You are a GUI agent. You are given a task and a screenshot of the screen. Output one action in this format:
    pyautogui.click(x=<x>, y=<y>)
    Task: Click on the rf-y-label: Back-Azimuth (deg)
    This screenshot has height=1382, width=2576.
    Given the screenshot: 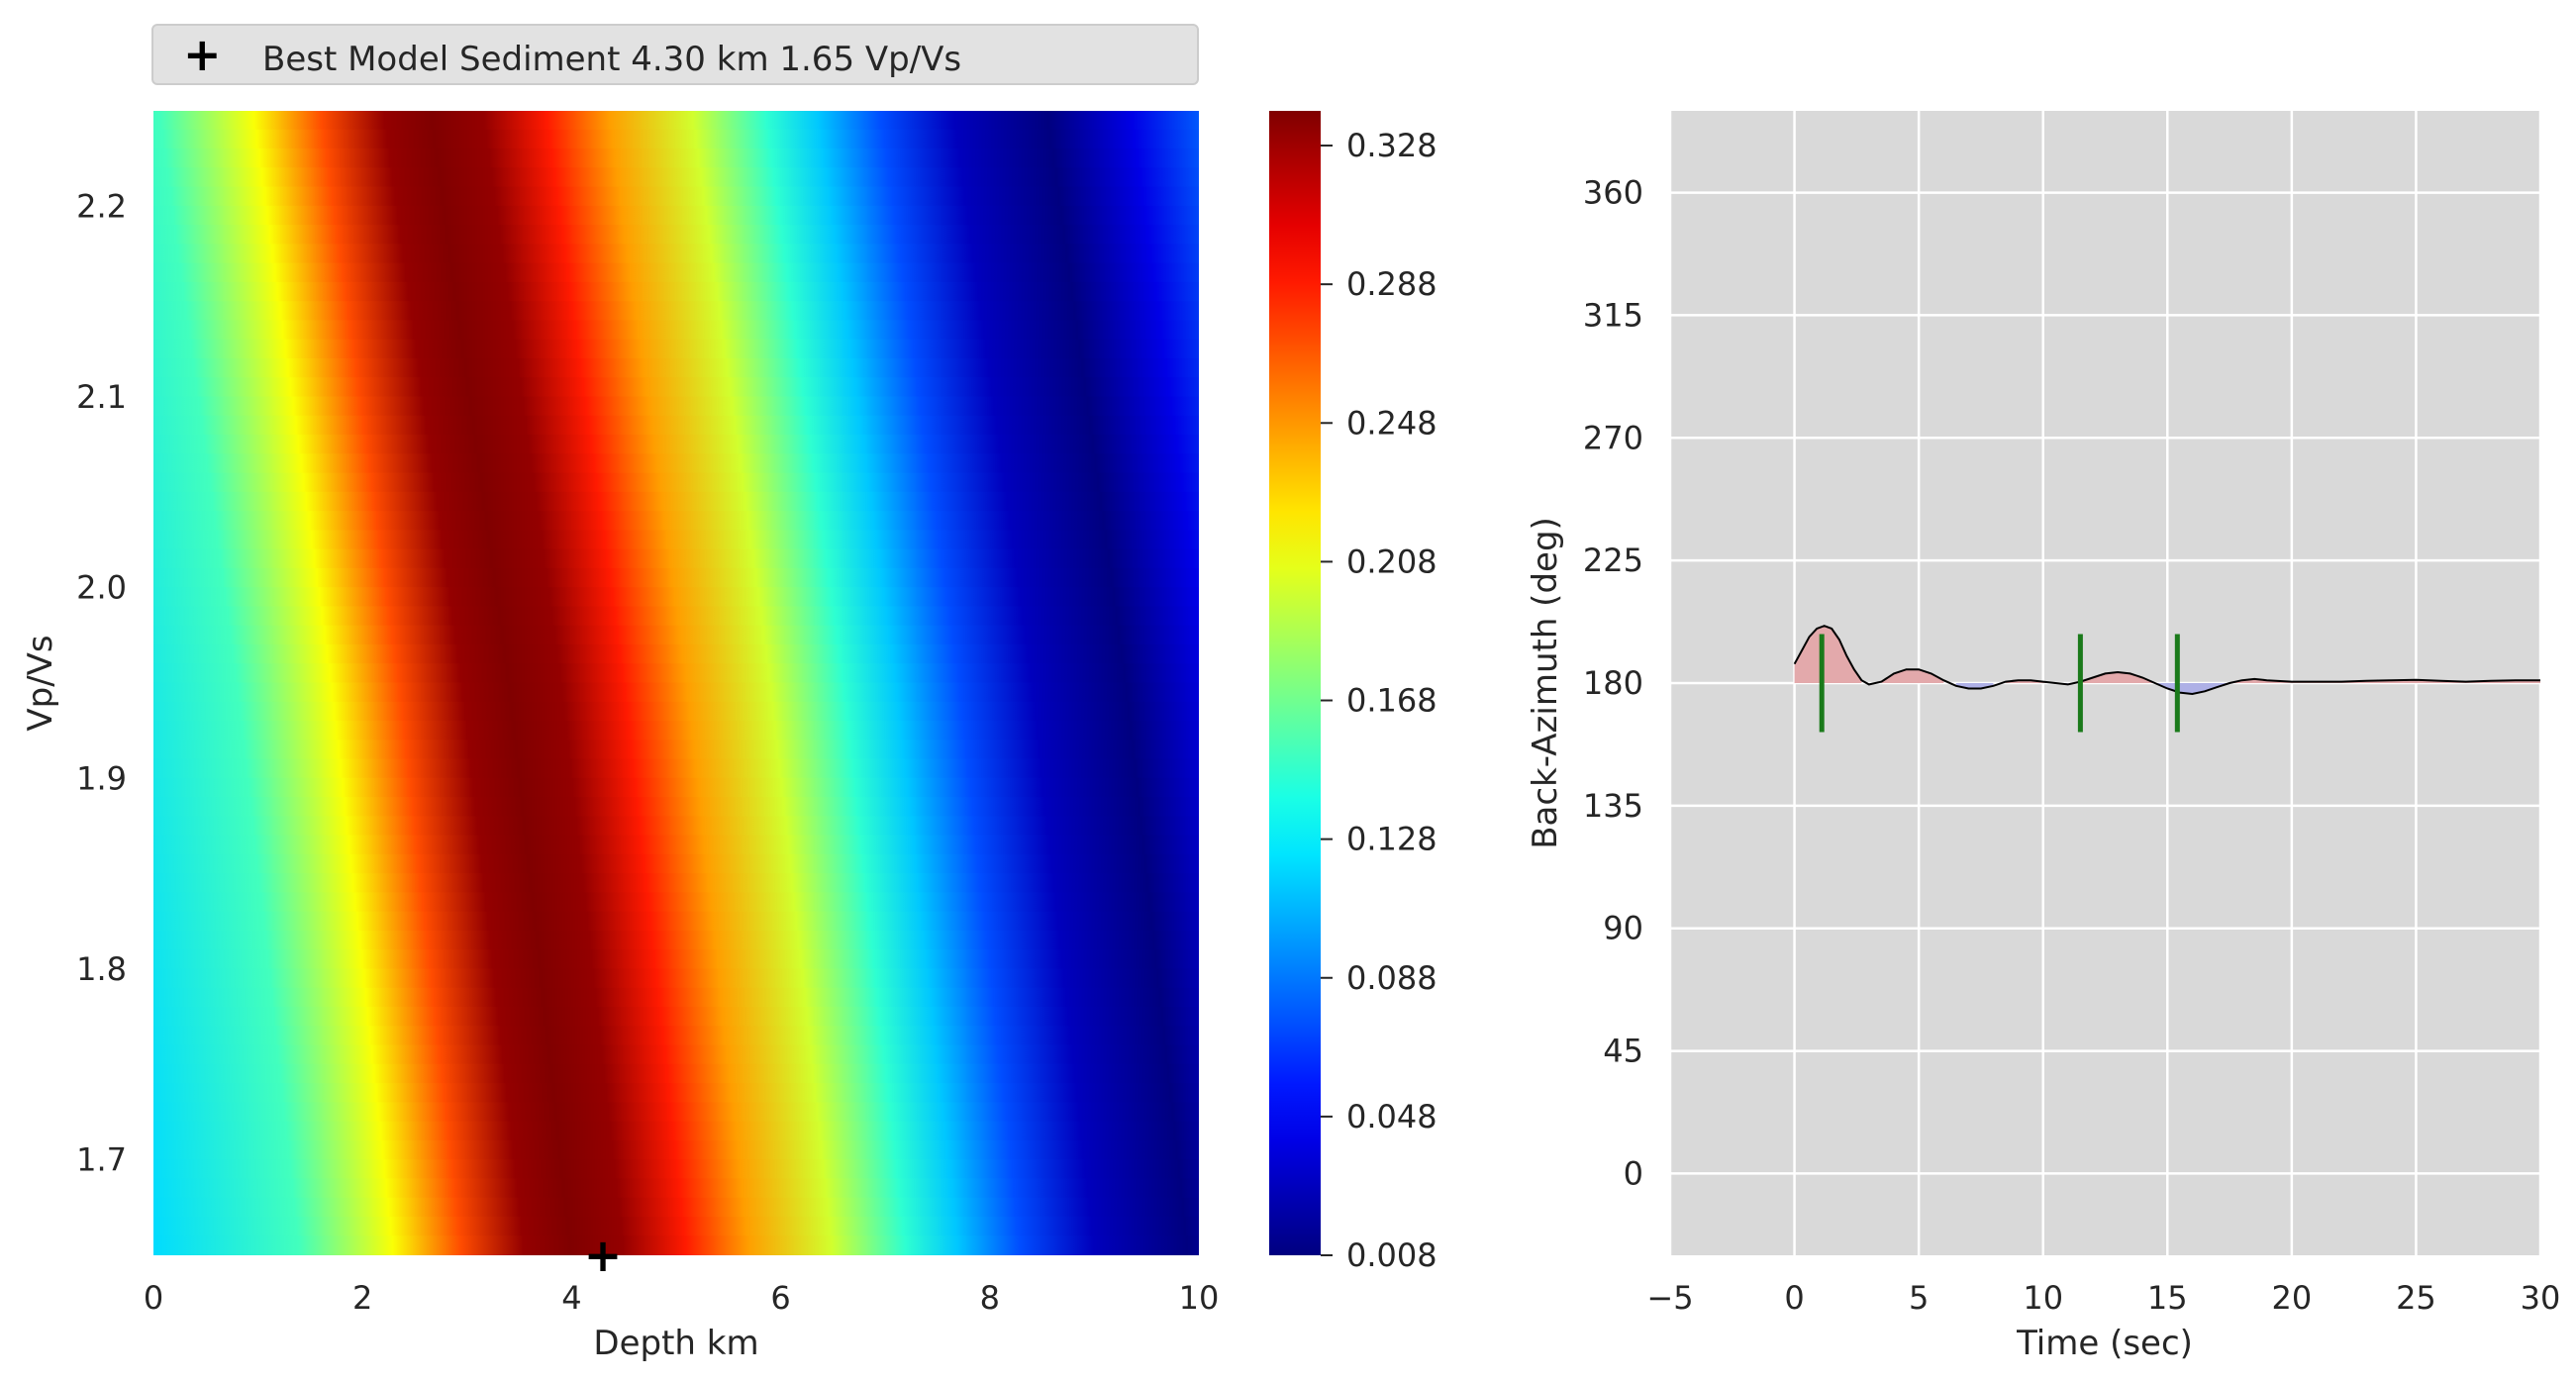 What is the action you would take?
    pyautogui.click(x=1546, y=683)
    